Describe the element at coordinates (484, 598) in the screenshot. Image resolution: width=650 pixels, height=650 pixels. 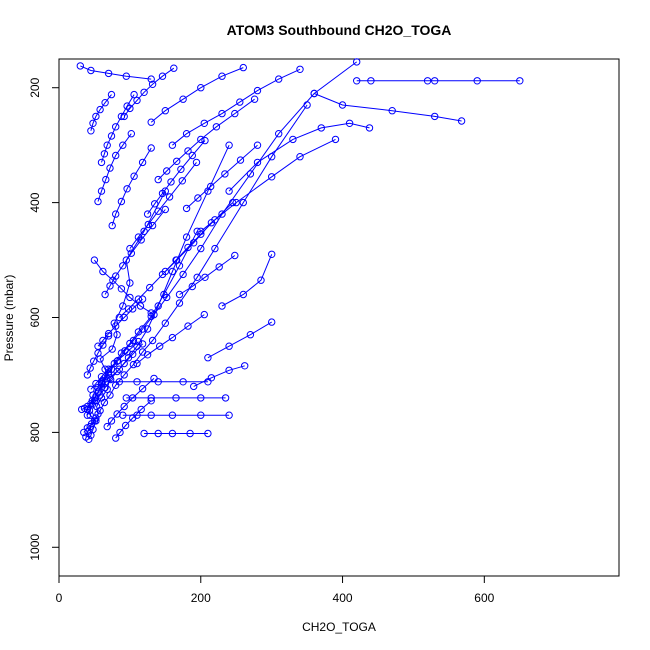
I see `x-tick-label: 600` at that location.